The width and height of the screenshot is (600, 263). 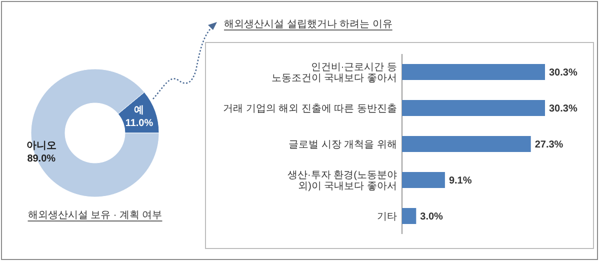 What do you see at coordinates (342, 145) in the screenshot?
I see `y-tick-label: 글로벌 시장 개척을 위해` at bounding box center [342, 145].